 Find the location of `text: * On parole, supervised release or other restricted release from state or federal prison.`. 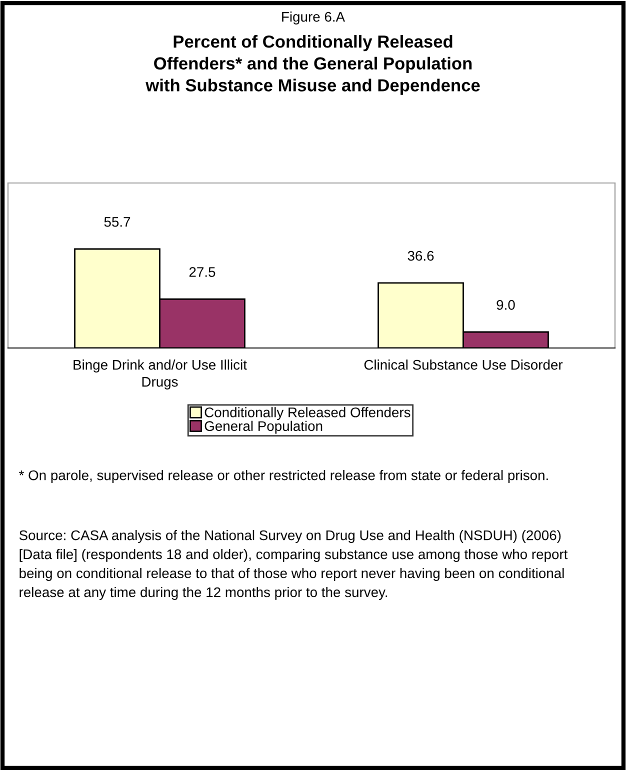

text: * On parole, supervised release or other restricted release from state or federal prison. is located at coordinates (283, 476).